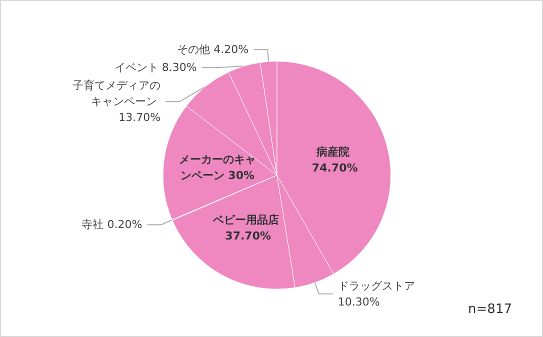 This screenshot has height=337, width=543. I want to click on slice-label: その他 4.20%, so click(213, 49).